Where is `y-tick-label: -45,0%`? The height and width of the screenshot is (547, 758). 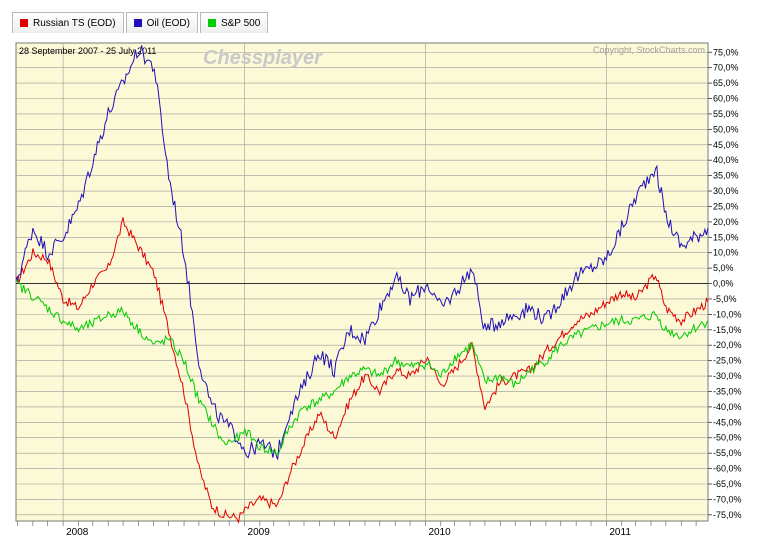 y-tick-label: -45,0% is located at coordinates (727, 422).